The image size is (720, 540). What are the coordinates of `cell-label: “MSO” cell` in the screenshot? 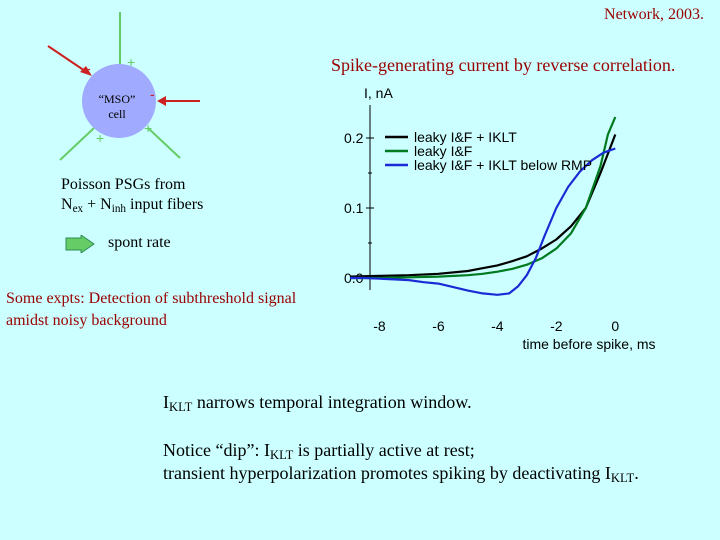 It's located at (117, 107).